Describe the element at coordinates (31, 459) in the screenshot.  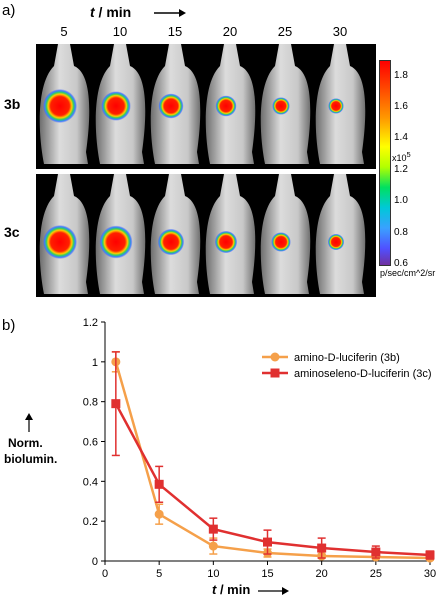
I see `ylabel-line2: biolumin.` at that location.